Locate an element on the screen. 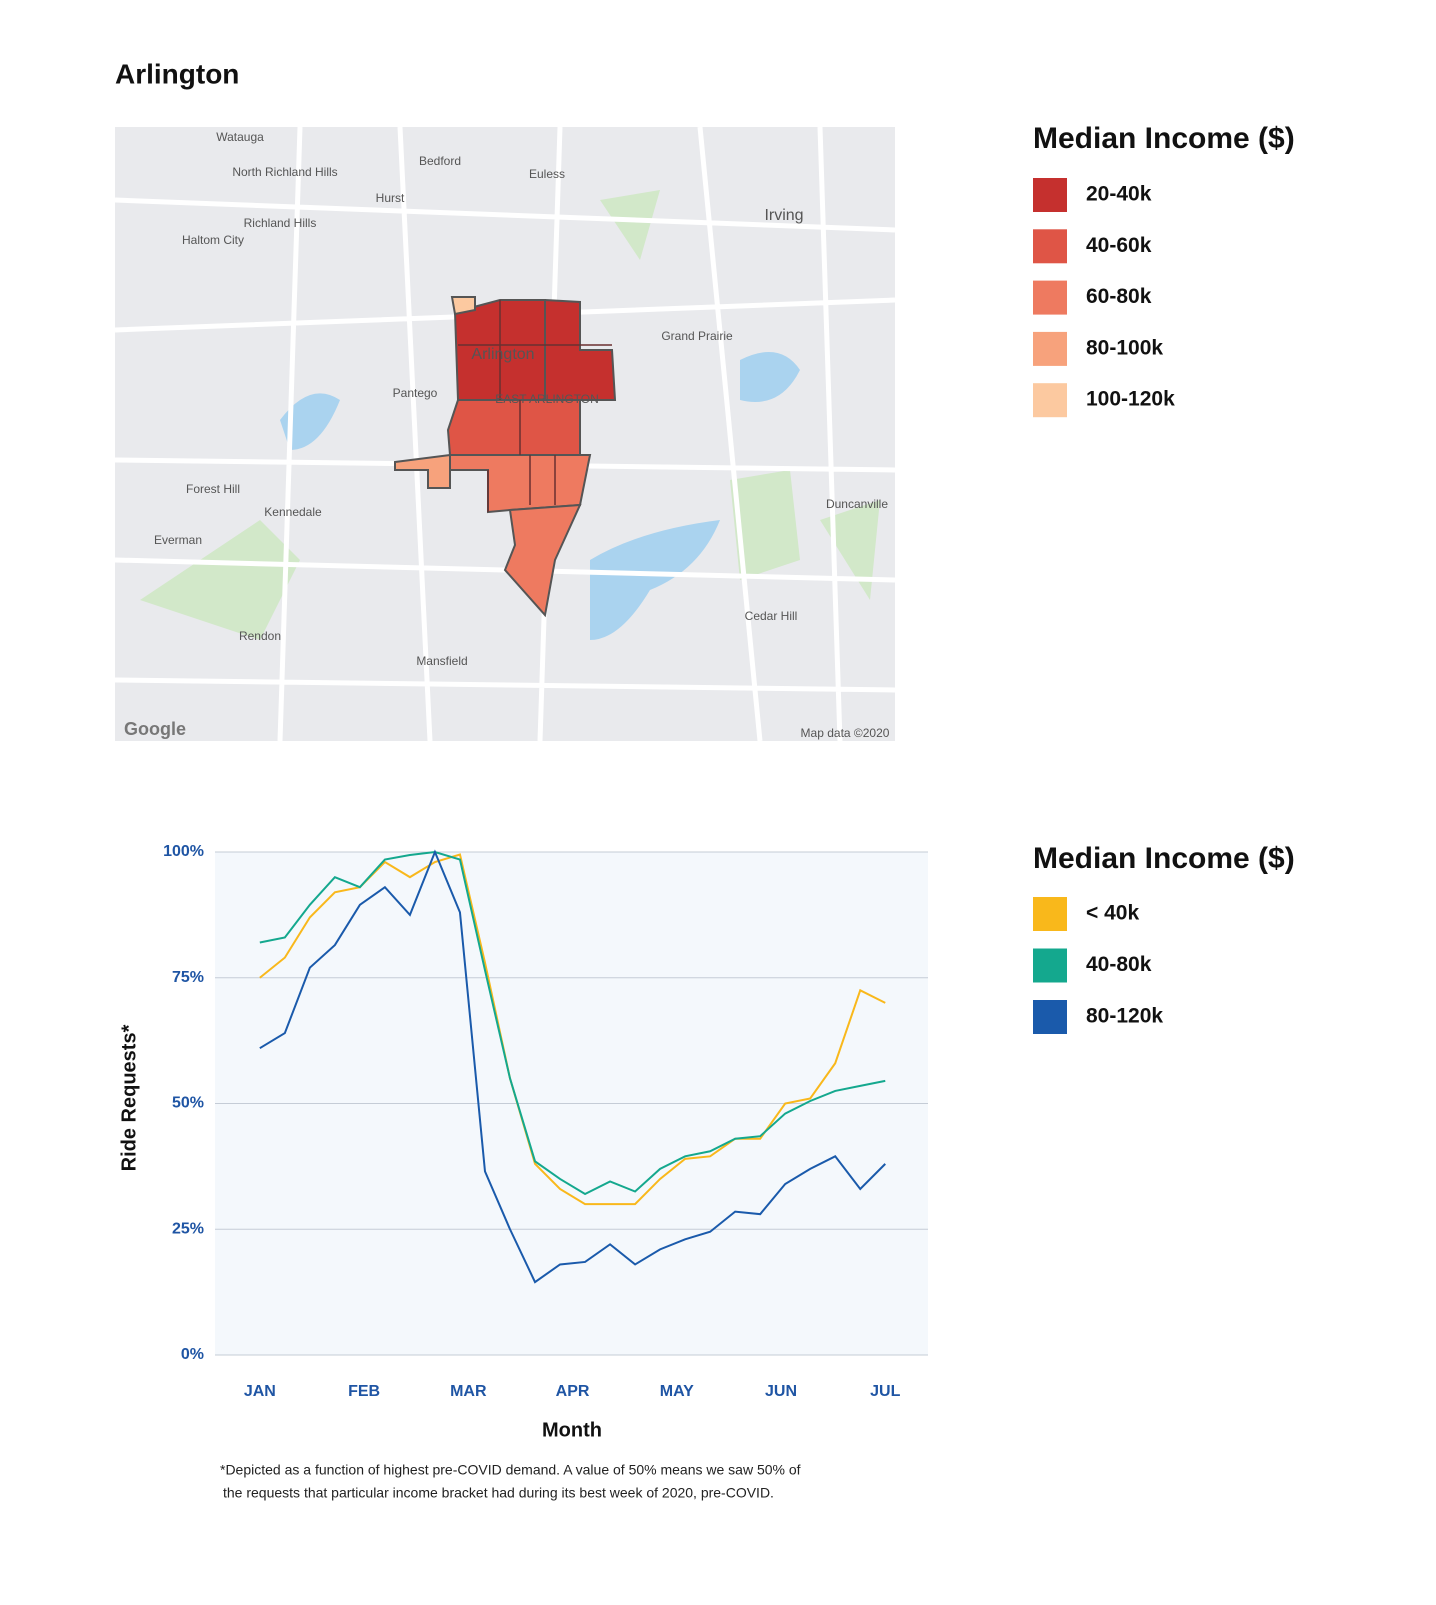 Image resolution: width=1436 pixels, height=1605 pixels. place-label: Haltom City is located at coordinates (213, 240).